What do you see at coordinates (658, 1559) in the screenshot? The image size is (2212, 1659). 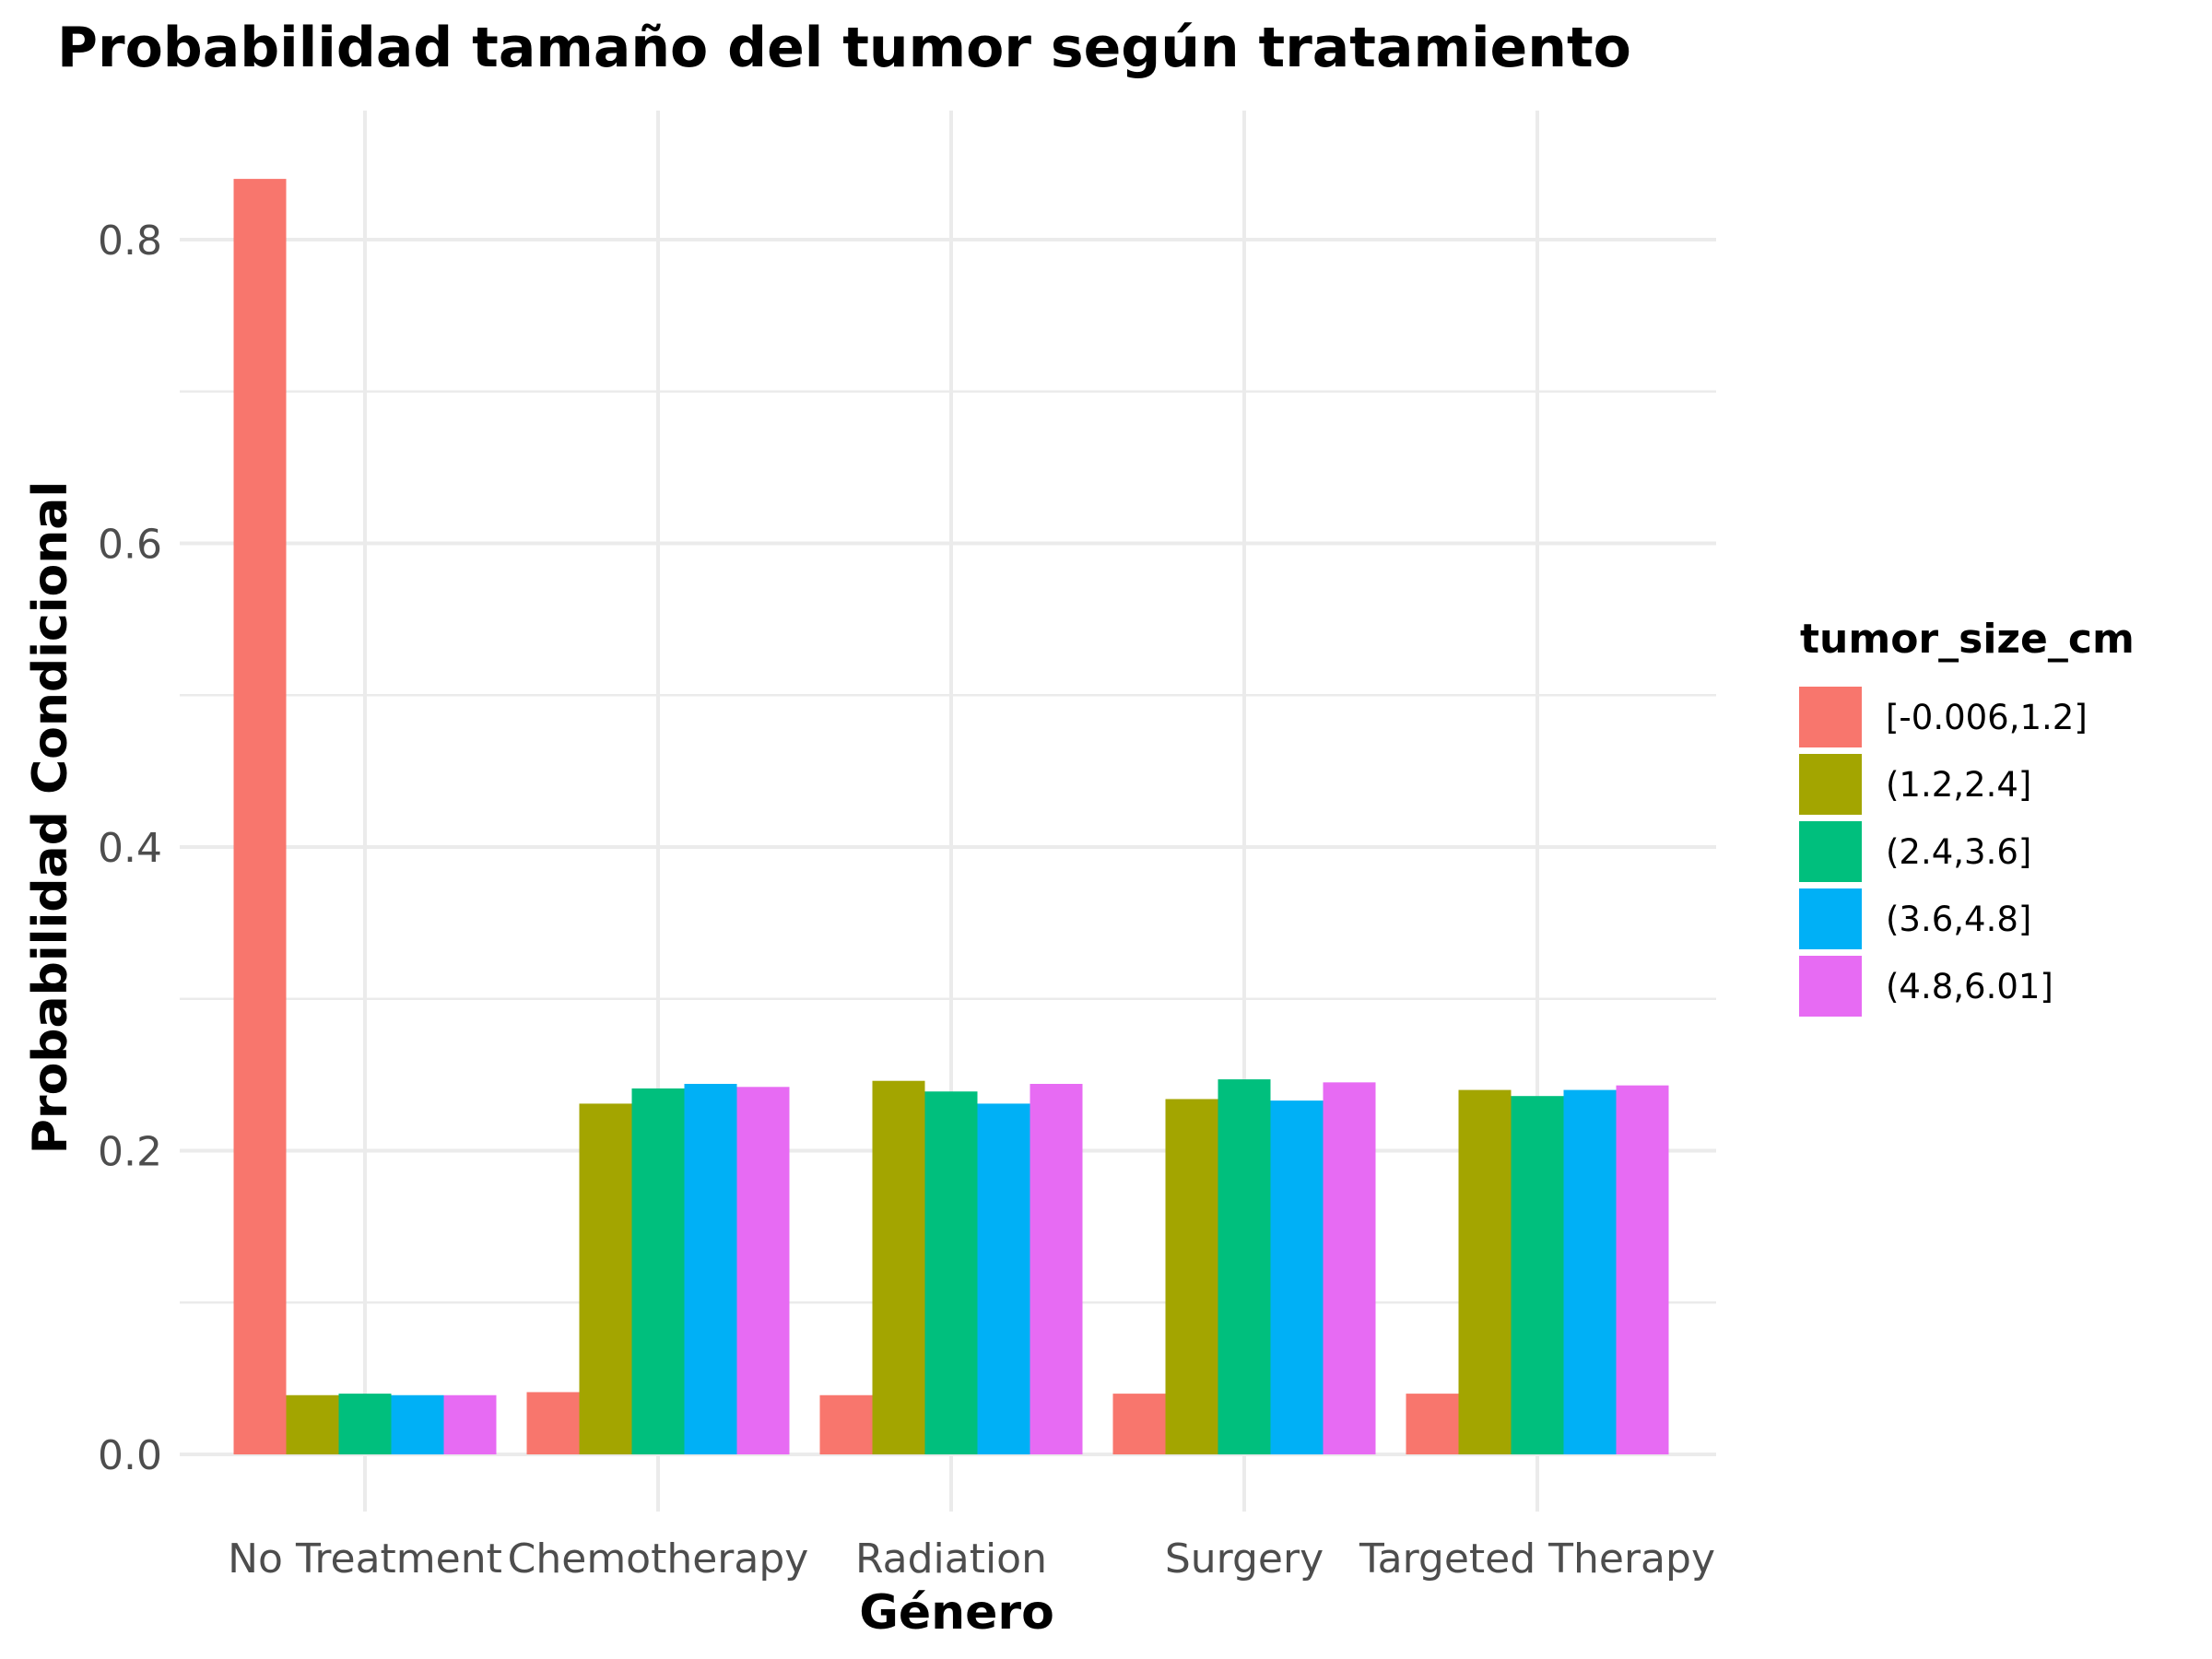 I see `x-tick-label: Chemotherapy` at bounding box center [658, 1559].